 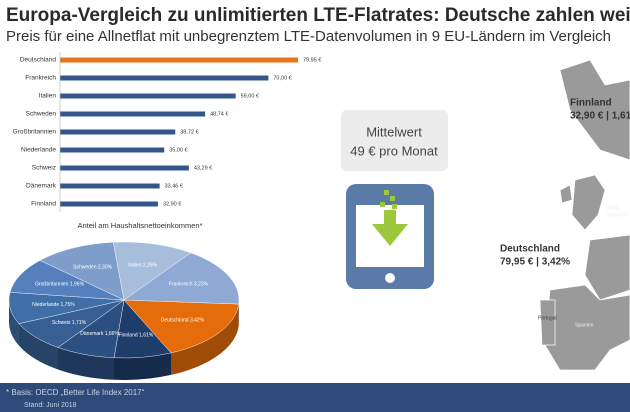 I want to click on map-country: Spanien, so click(x=584, y=325).